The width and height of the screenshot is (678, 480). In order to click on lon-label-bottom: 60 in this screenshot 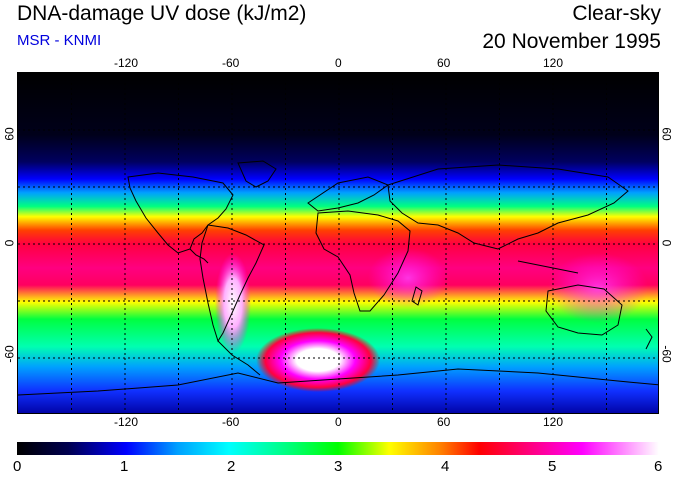, I will do `click(444, 422)`.